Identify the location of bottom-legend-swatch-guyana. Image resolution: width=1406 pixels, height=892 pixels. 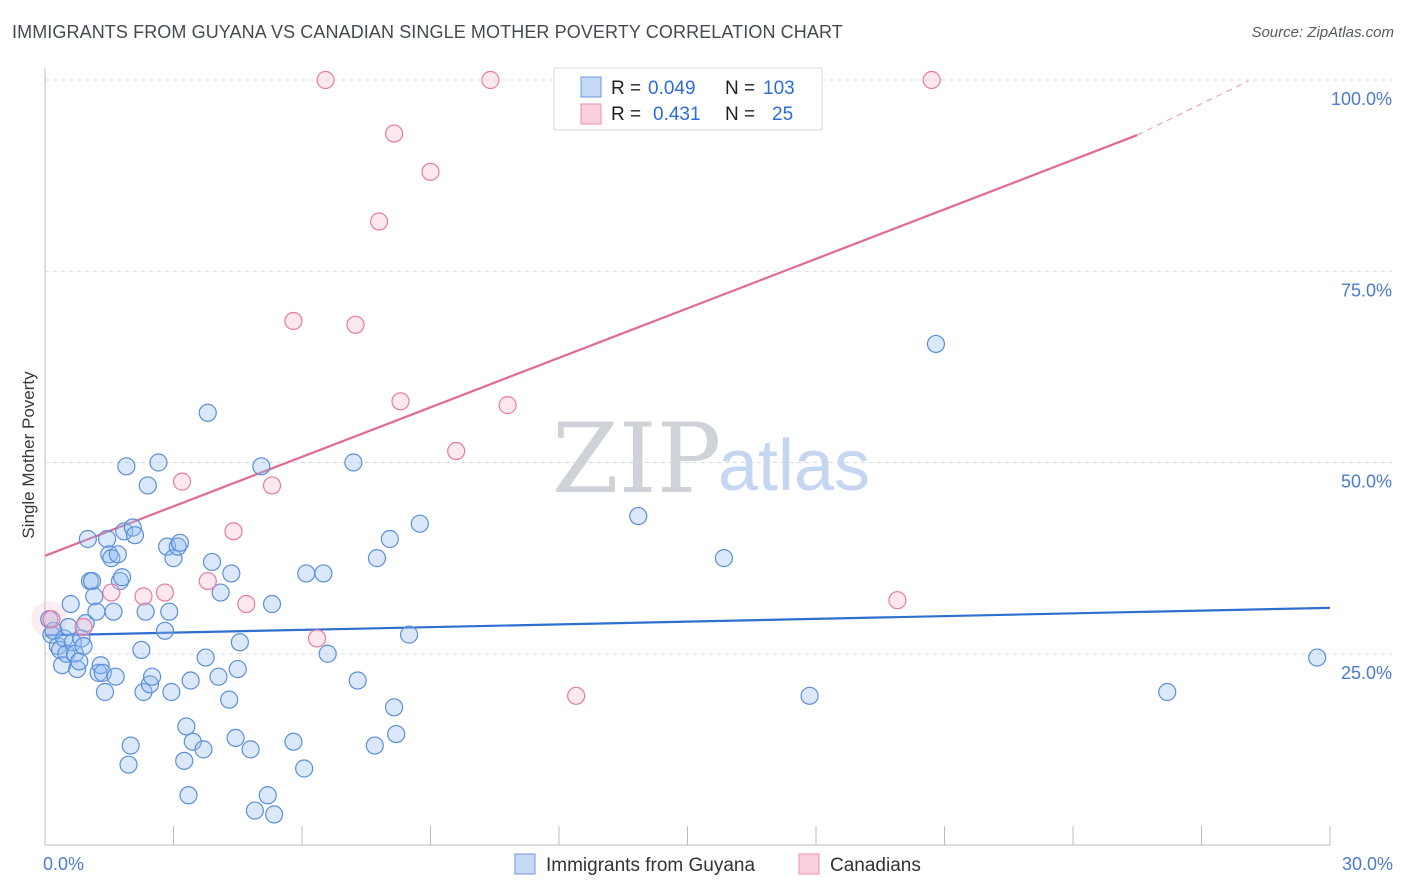
(525, 864).